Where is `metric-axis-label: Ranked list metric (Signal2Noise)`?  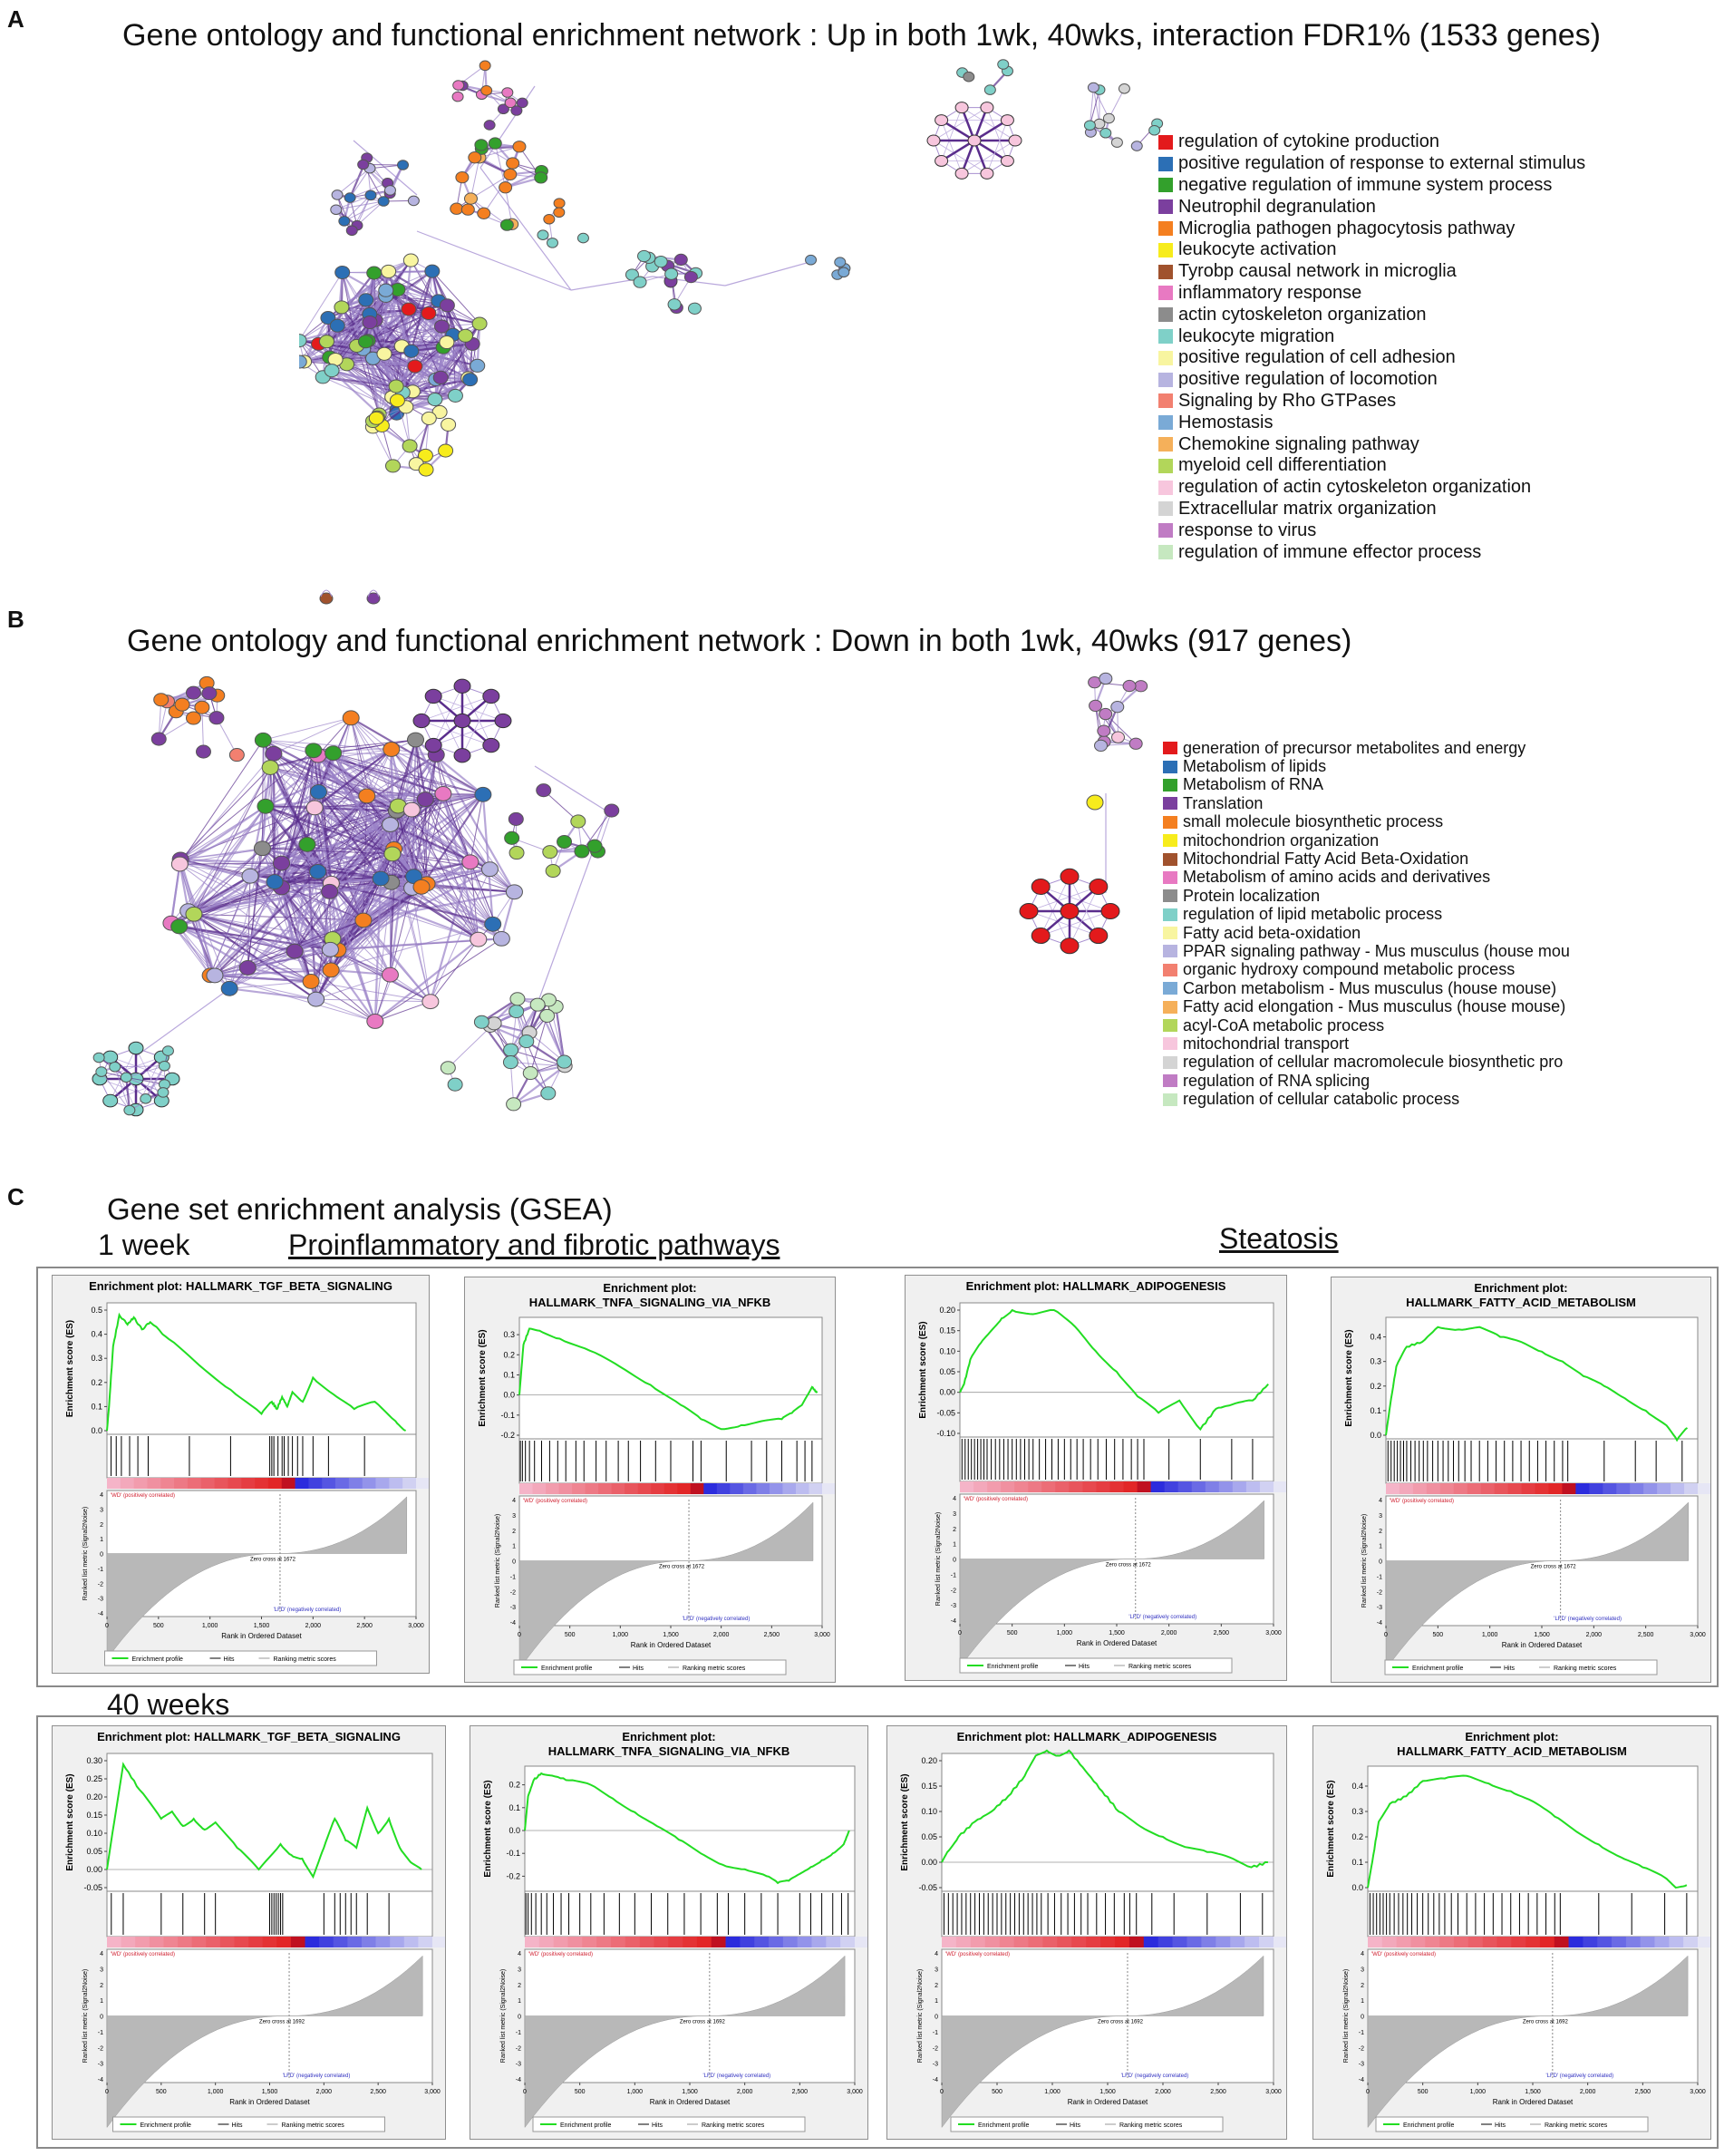
metric-axis-label: Ranked list metric (Signal2Noise) is located at coordinates (921, 2016).